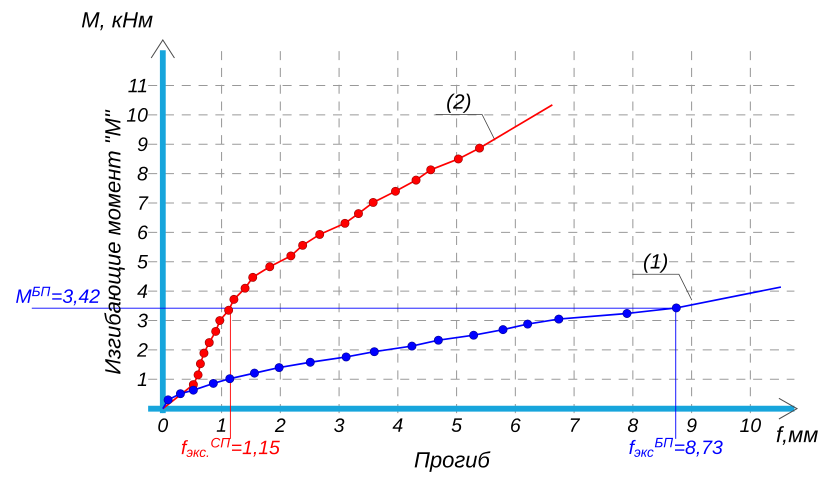  Describe the element at coordinates (221, 425) in the screenshot. I see `x-tick-label: 1` at that location.